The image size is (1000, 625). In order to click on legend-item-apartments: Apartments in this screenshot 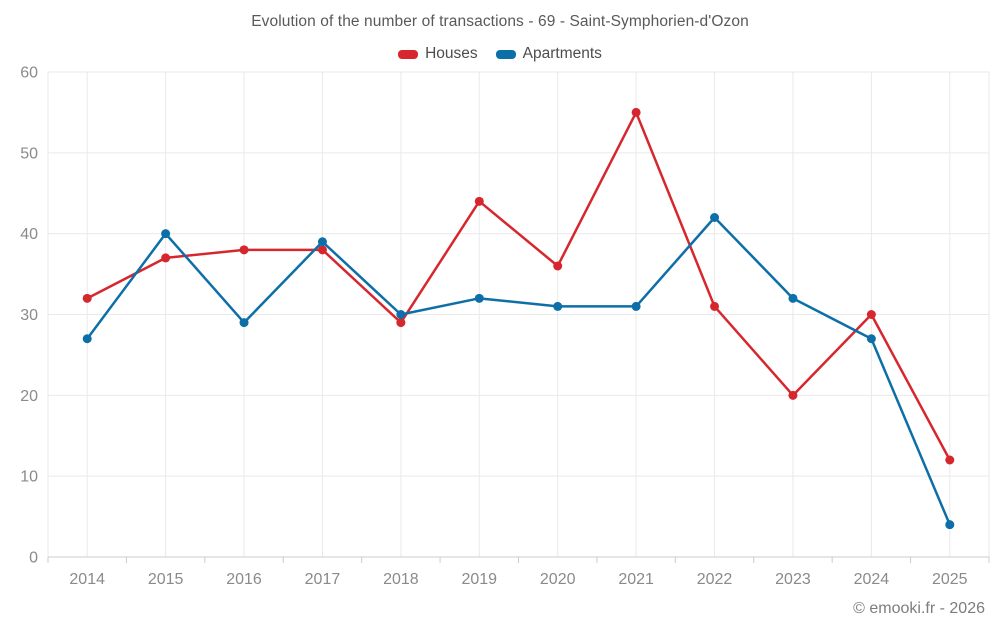, I will do `click(548, 54)`.